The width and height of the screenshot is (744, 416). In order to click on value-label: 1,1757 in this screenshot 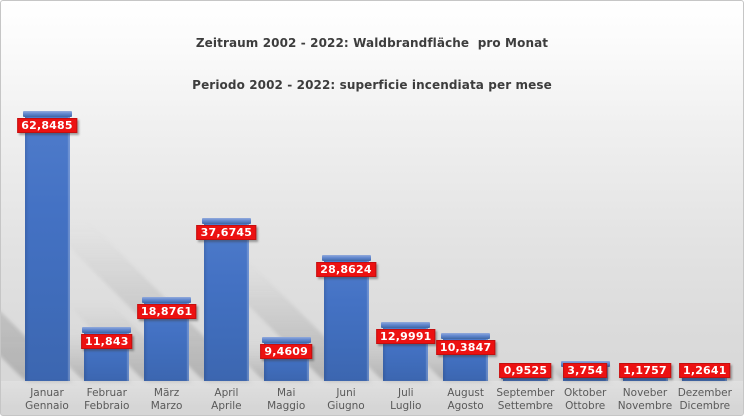, I will do `click(645, 370)`.